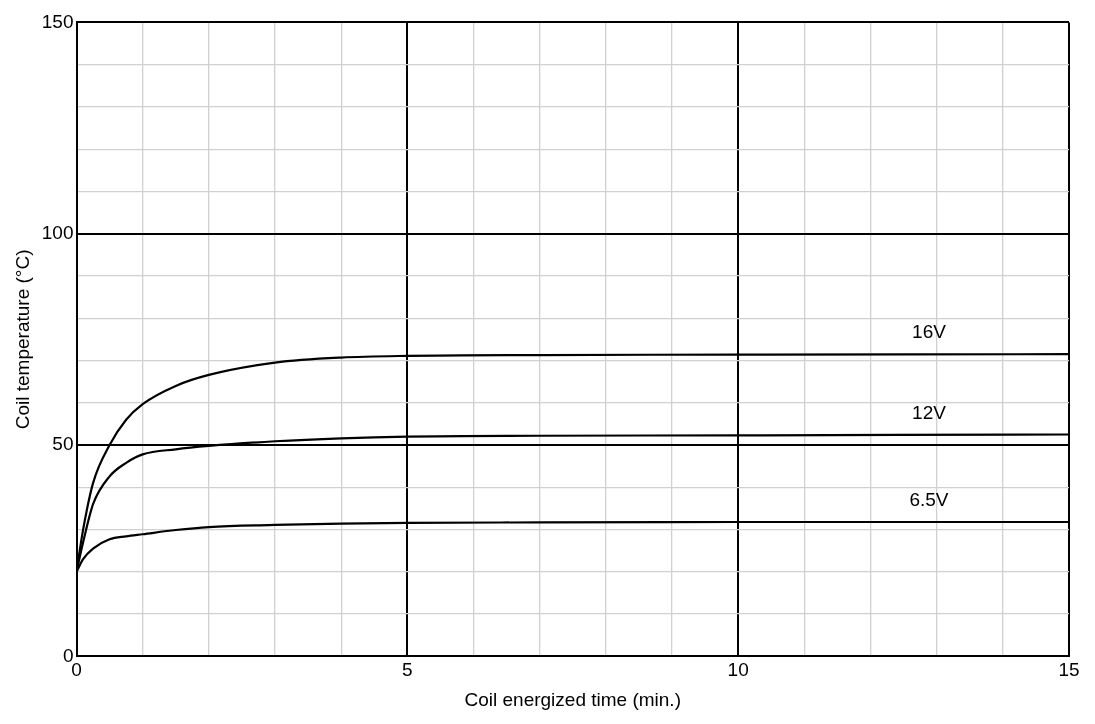  What do you see at coordinates (929, 412) in the screenshot?
I see `series-label: 12V` at bounding box center [929, 412].